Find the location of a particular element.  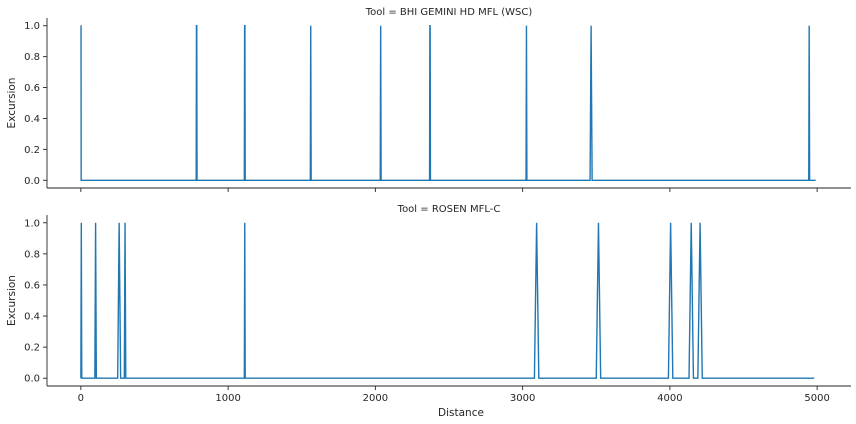

x-tick-label: 4000 is located at coordinates (669, 398).